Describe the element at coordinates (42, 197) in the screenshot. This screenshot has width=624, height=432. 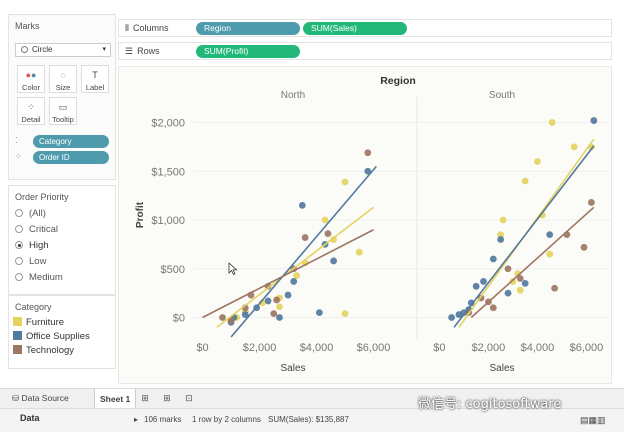
I see `order-priority-title: Order Priority` at that location.